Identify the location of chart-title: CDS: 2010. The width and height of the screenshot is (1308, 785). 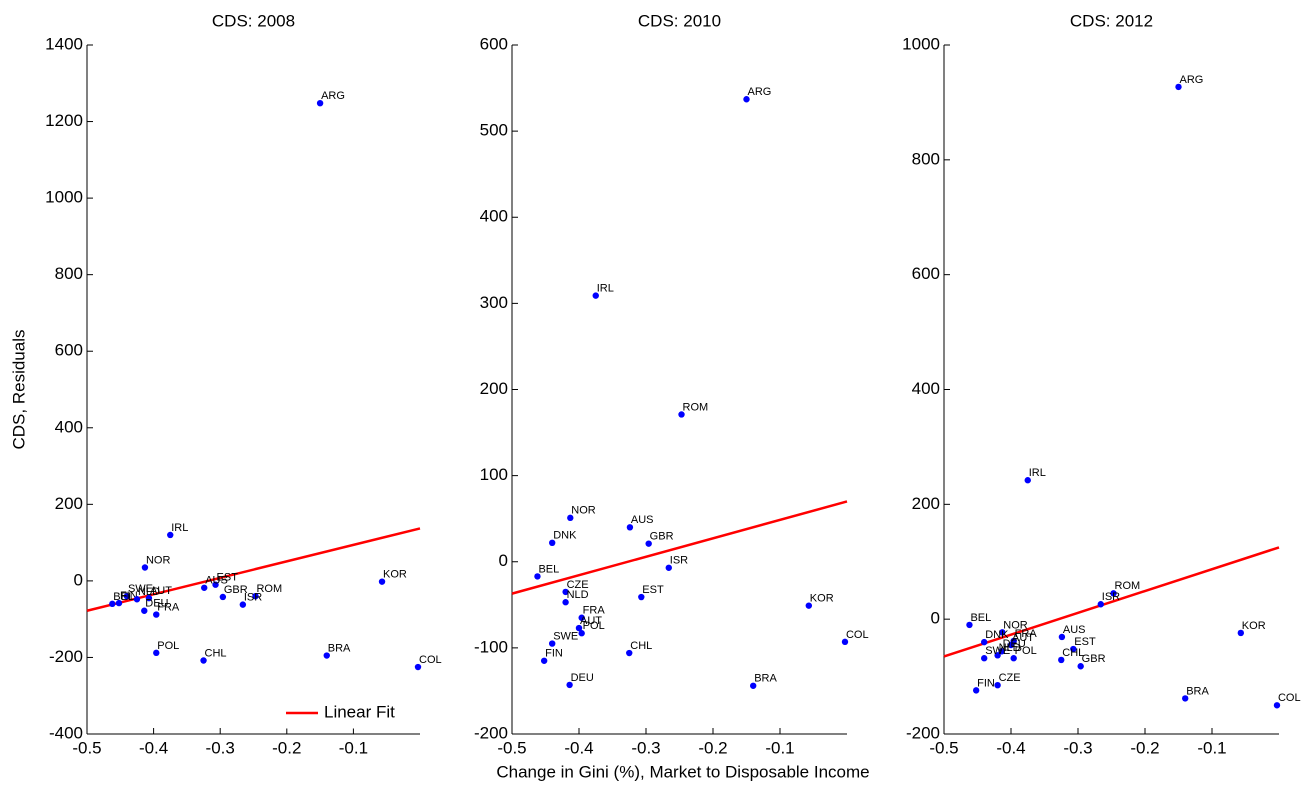
(679, 20).